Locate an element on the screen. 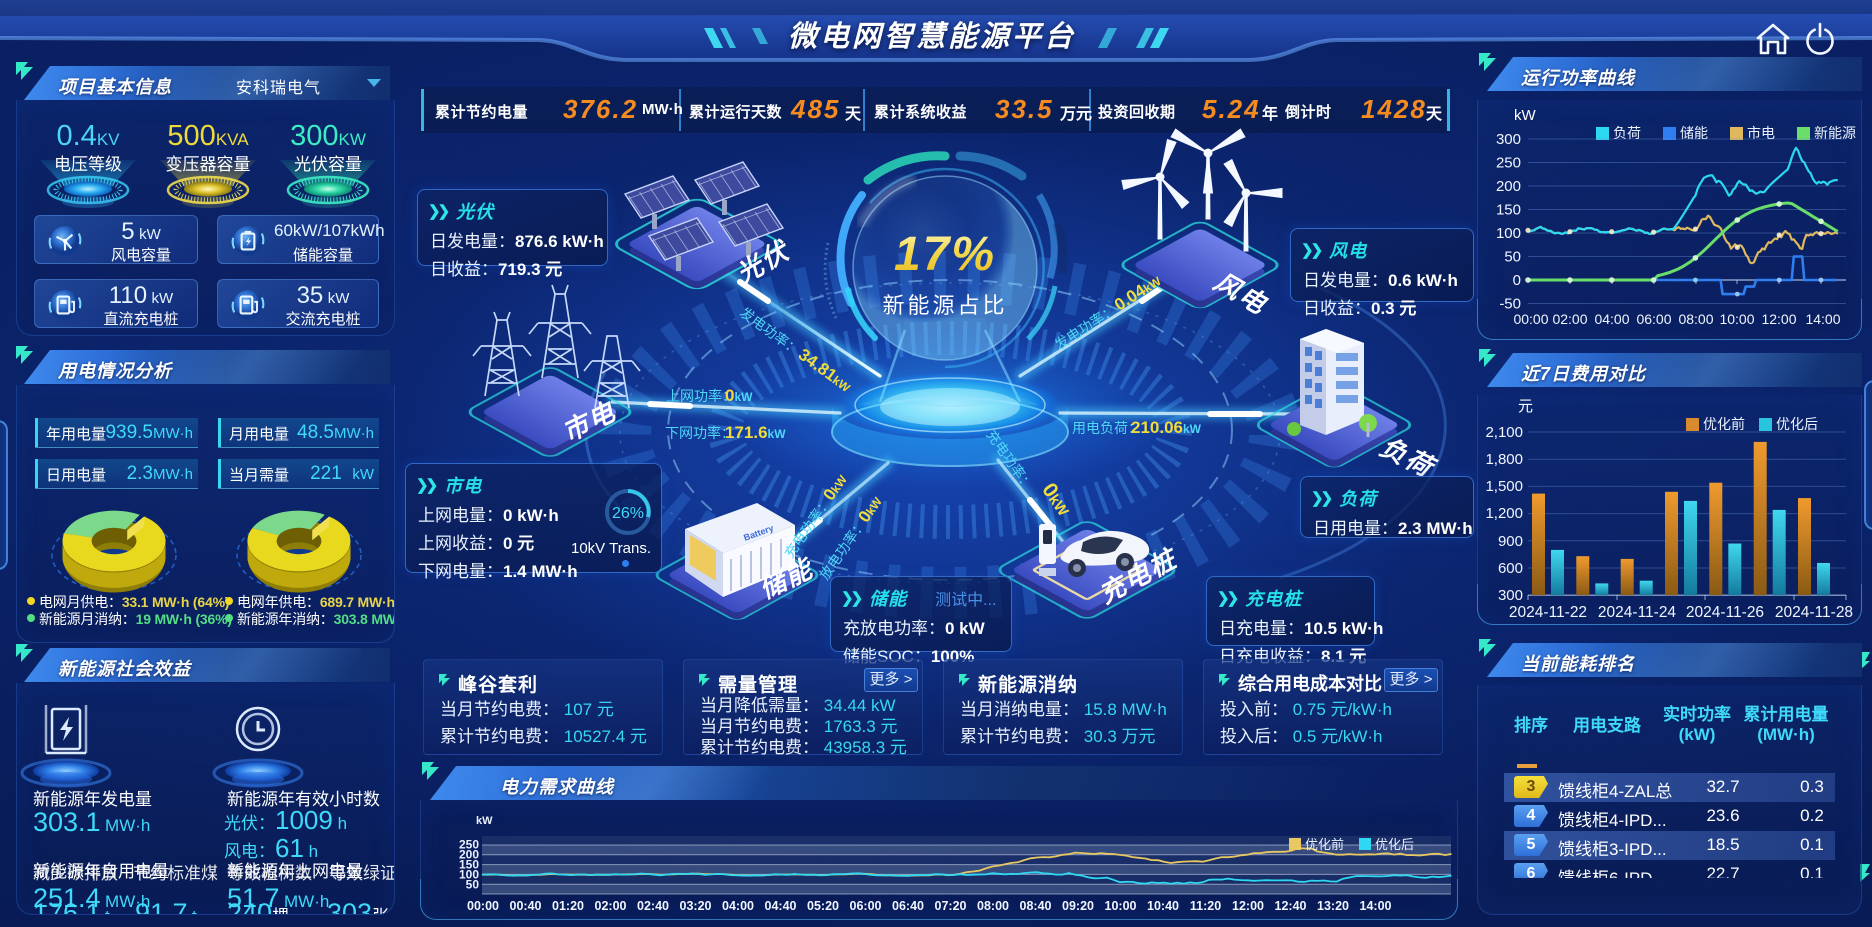 This screenshot has height=927, width=1872. svg-text: 1,200 is located at coordinates (1504, 513).